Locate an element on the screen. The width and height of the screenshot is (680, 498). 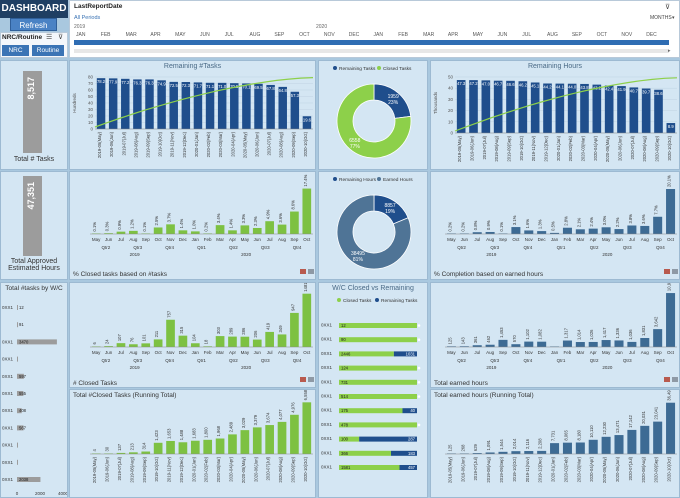
slicer-item-routine: Routine is located at coordinates (48, 50).